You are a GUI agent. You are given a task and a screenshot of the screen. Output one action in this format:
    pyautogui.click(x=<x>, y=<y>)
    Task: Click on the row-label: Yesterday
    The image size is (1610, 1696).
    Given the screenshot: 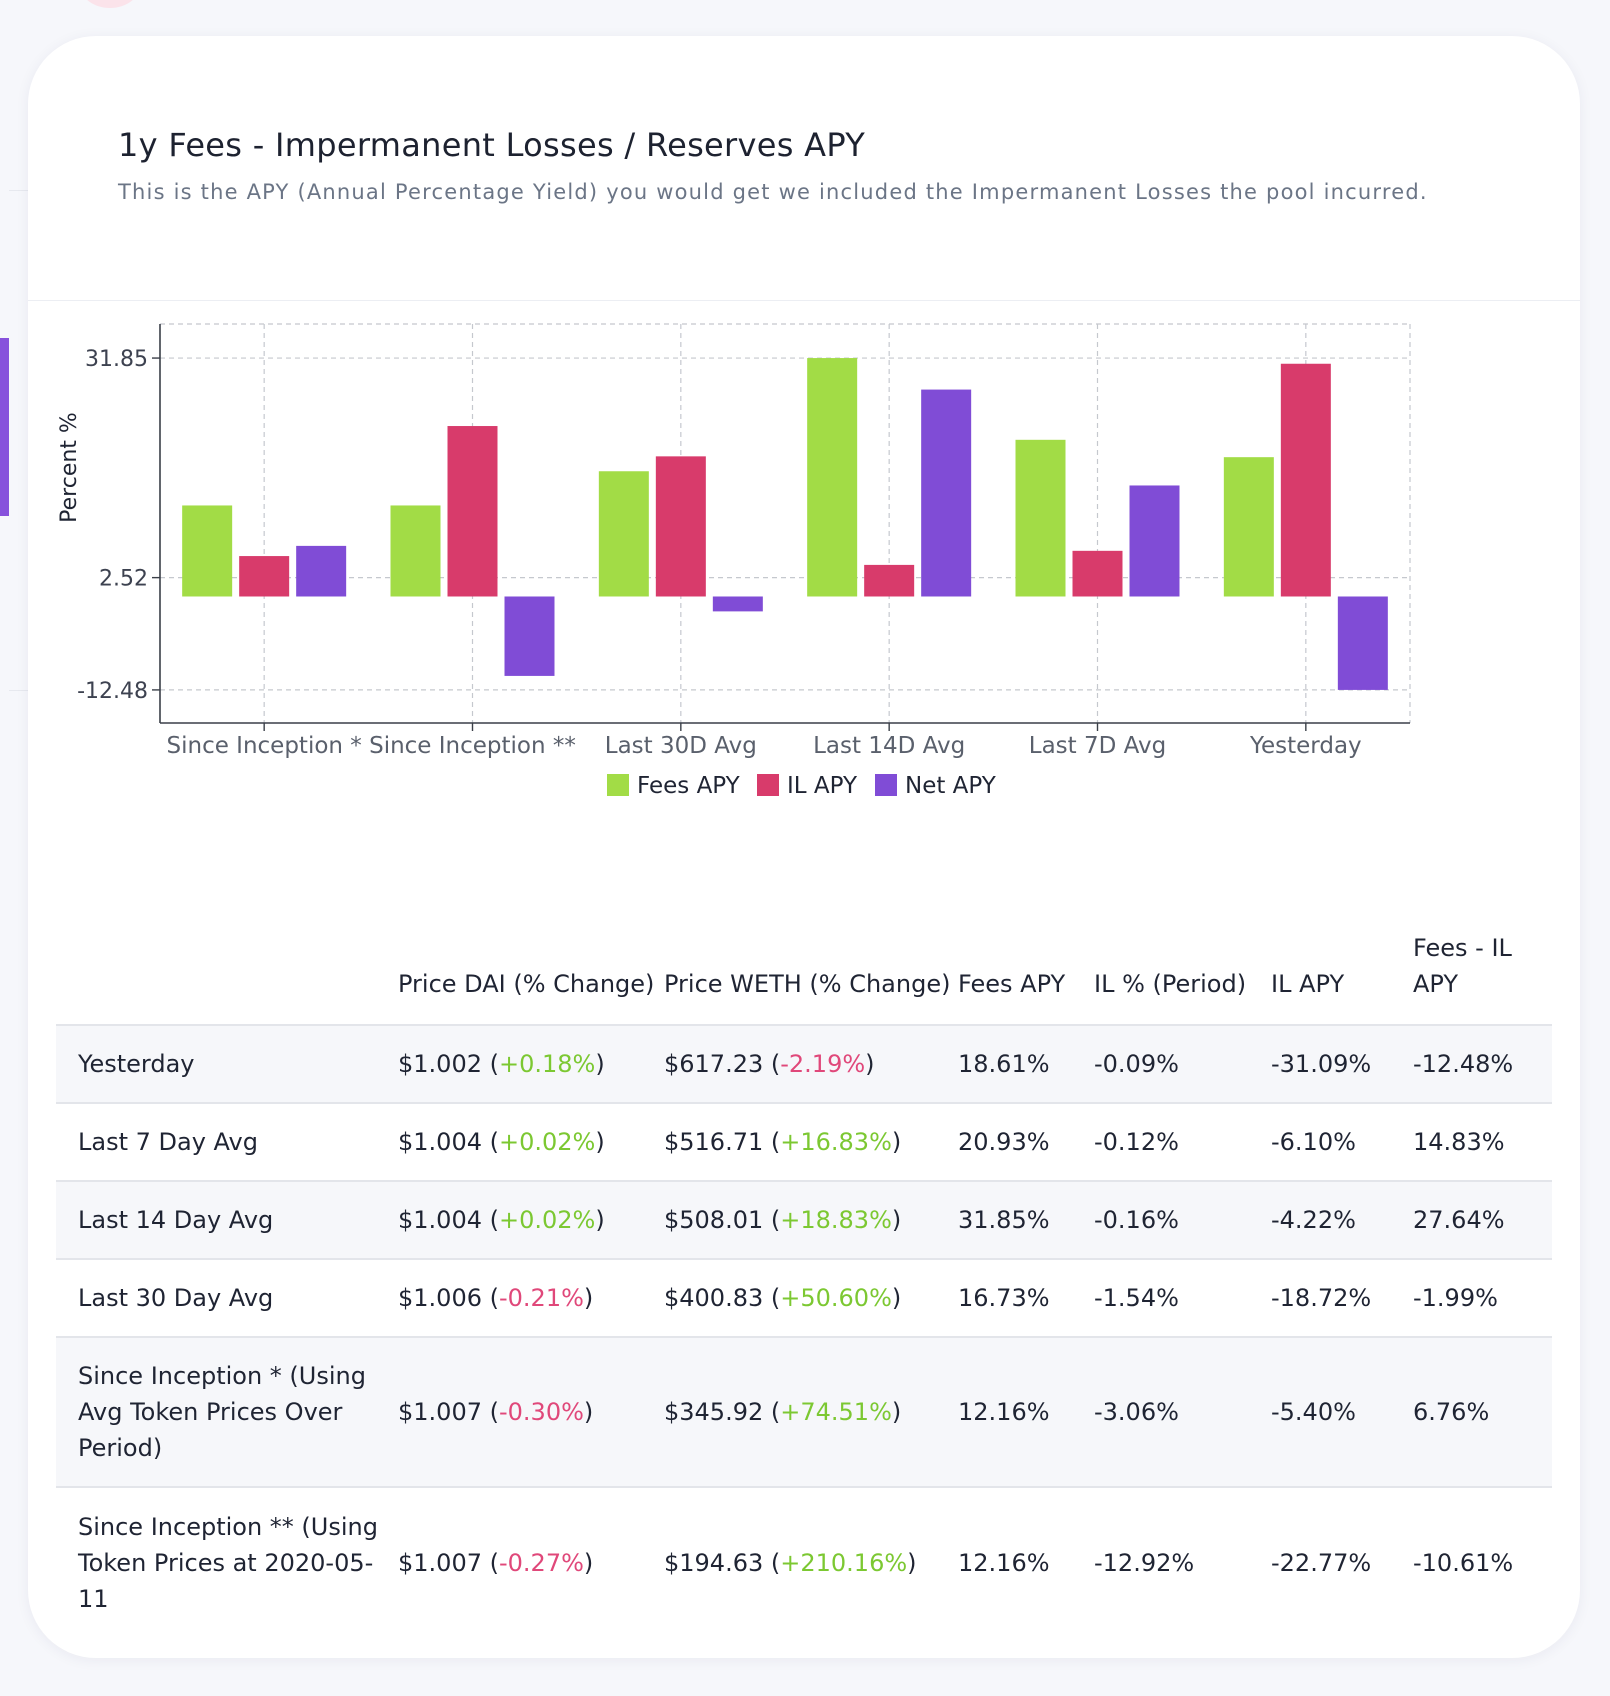 What is the action you would take?
    pyautogui.click(x=136, y=1064)
    